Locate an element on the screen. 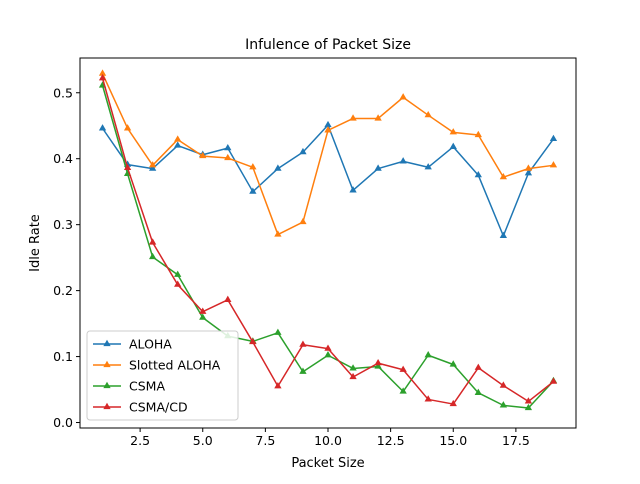 The width and height of the screenshot is (640, 484). legend: ALOHA Slotted ALOHA CSMA CSMA/CD is located at coordinates (162, 375).